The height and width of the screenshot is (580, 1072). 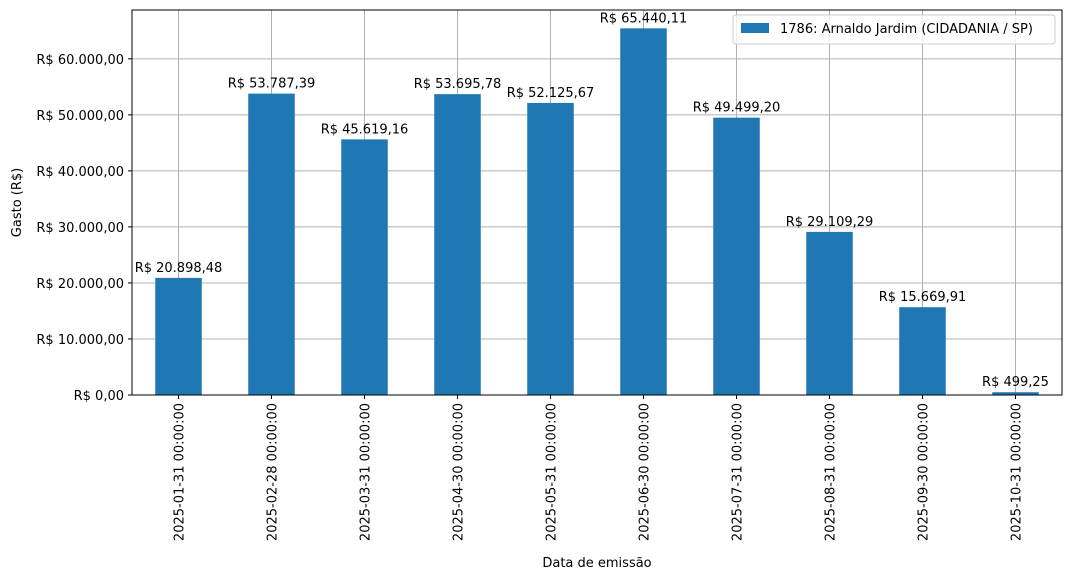 What do you see at coordinates (906, 29) in the screenshot?
I see `legend-entry-label: 1786: Arnaldo Jardim (CIDADANIA / SP)` at bounding box center [906, 29].